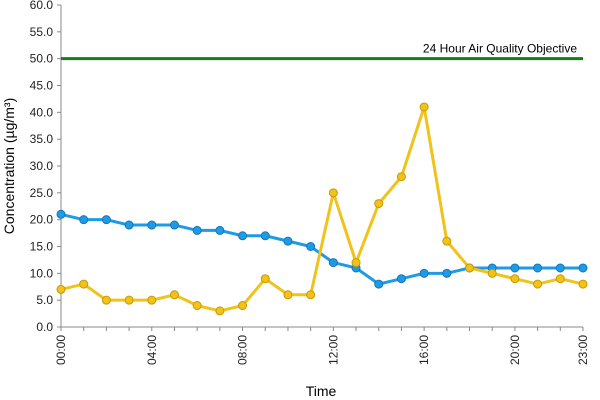 This screenshot has height=400, width=600. I want to click on x-axis-ticks: 00:00 04:00 08:00 12:00 16:00 20:00 23:00, so click(322, 346).